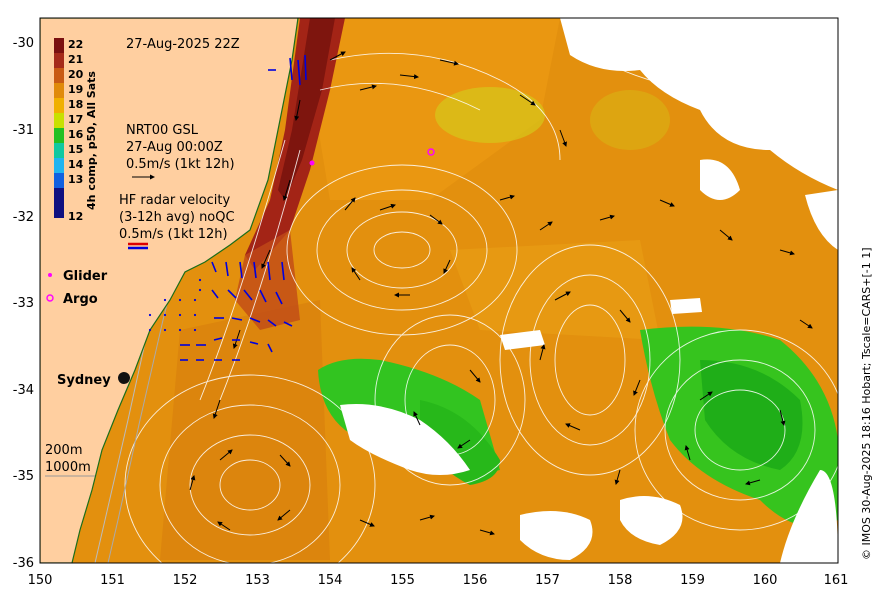 The height and width of the screenshot is (600, 880). I want to click on colorbar-tick-12: 12, so click(75, 216).